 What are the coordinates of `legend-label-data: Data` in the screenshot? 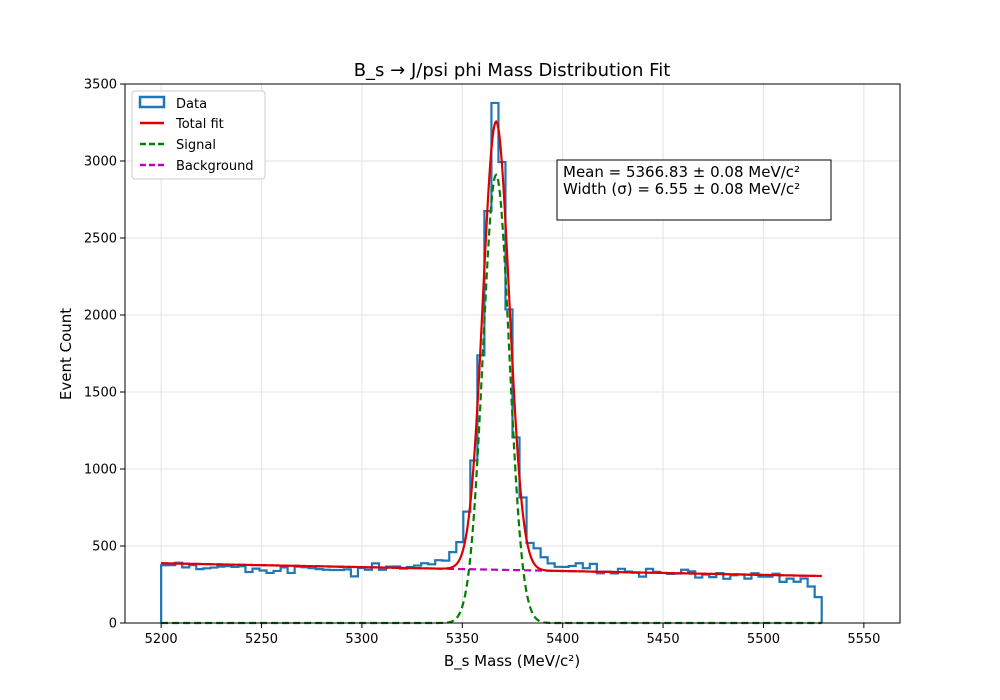 It's located at (191, 104).